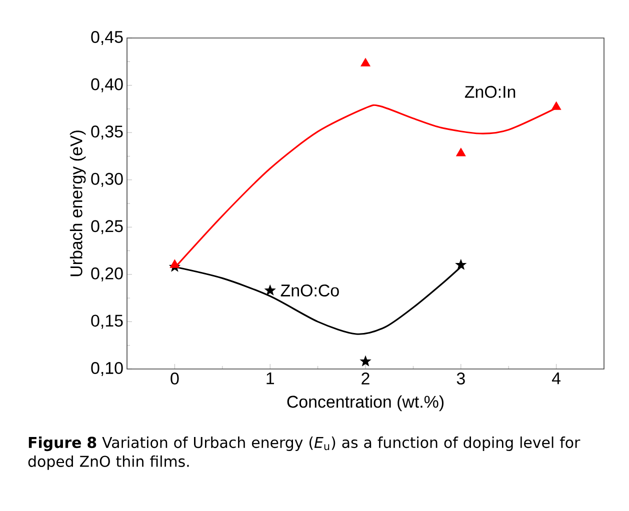  I want to click on y-tick-label: 0,10, so click(107, 369).